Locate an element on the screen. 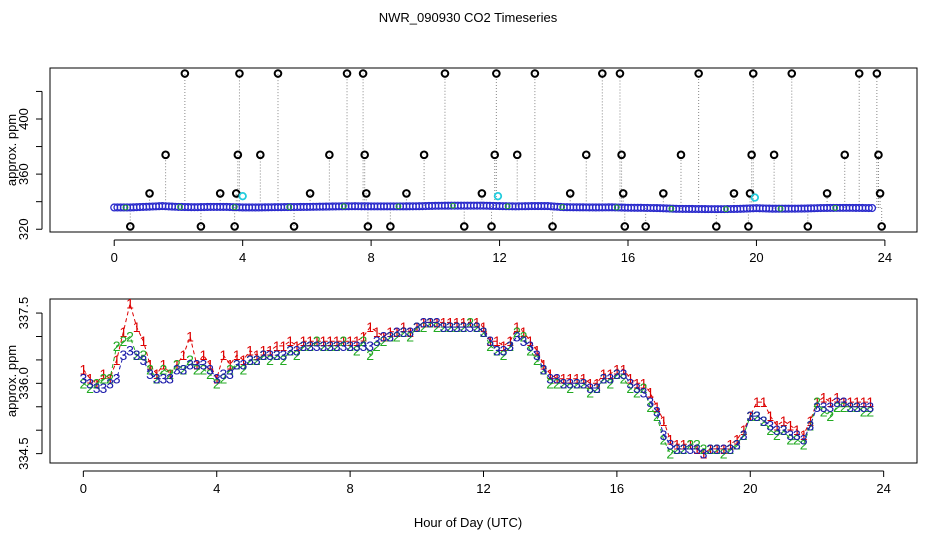 This screenshot has height=540, width=936. y-tick-label: 360 is located at coordinates (23, 174).